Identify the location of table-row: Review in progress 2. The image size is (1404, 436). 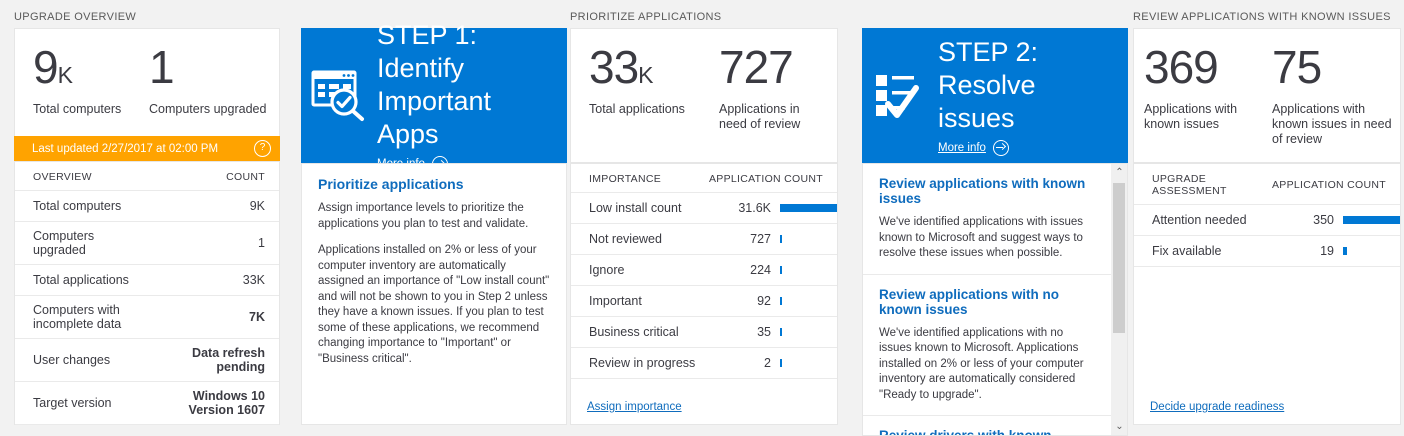
(704, 363).